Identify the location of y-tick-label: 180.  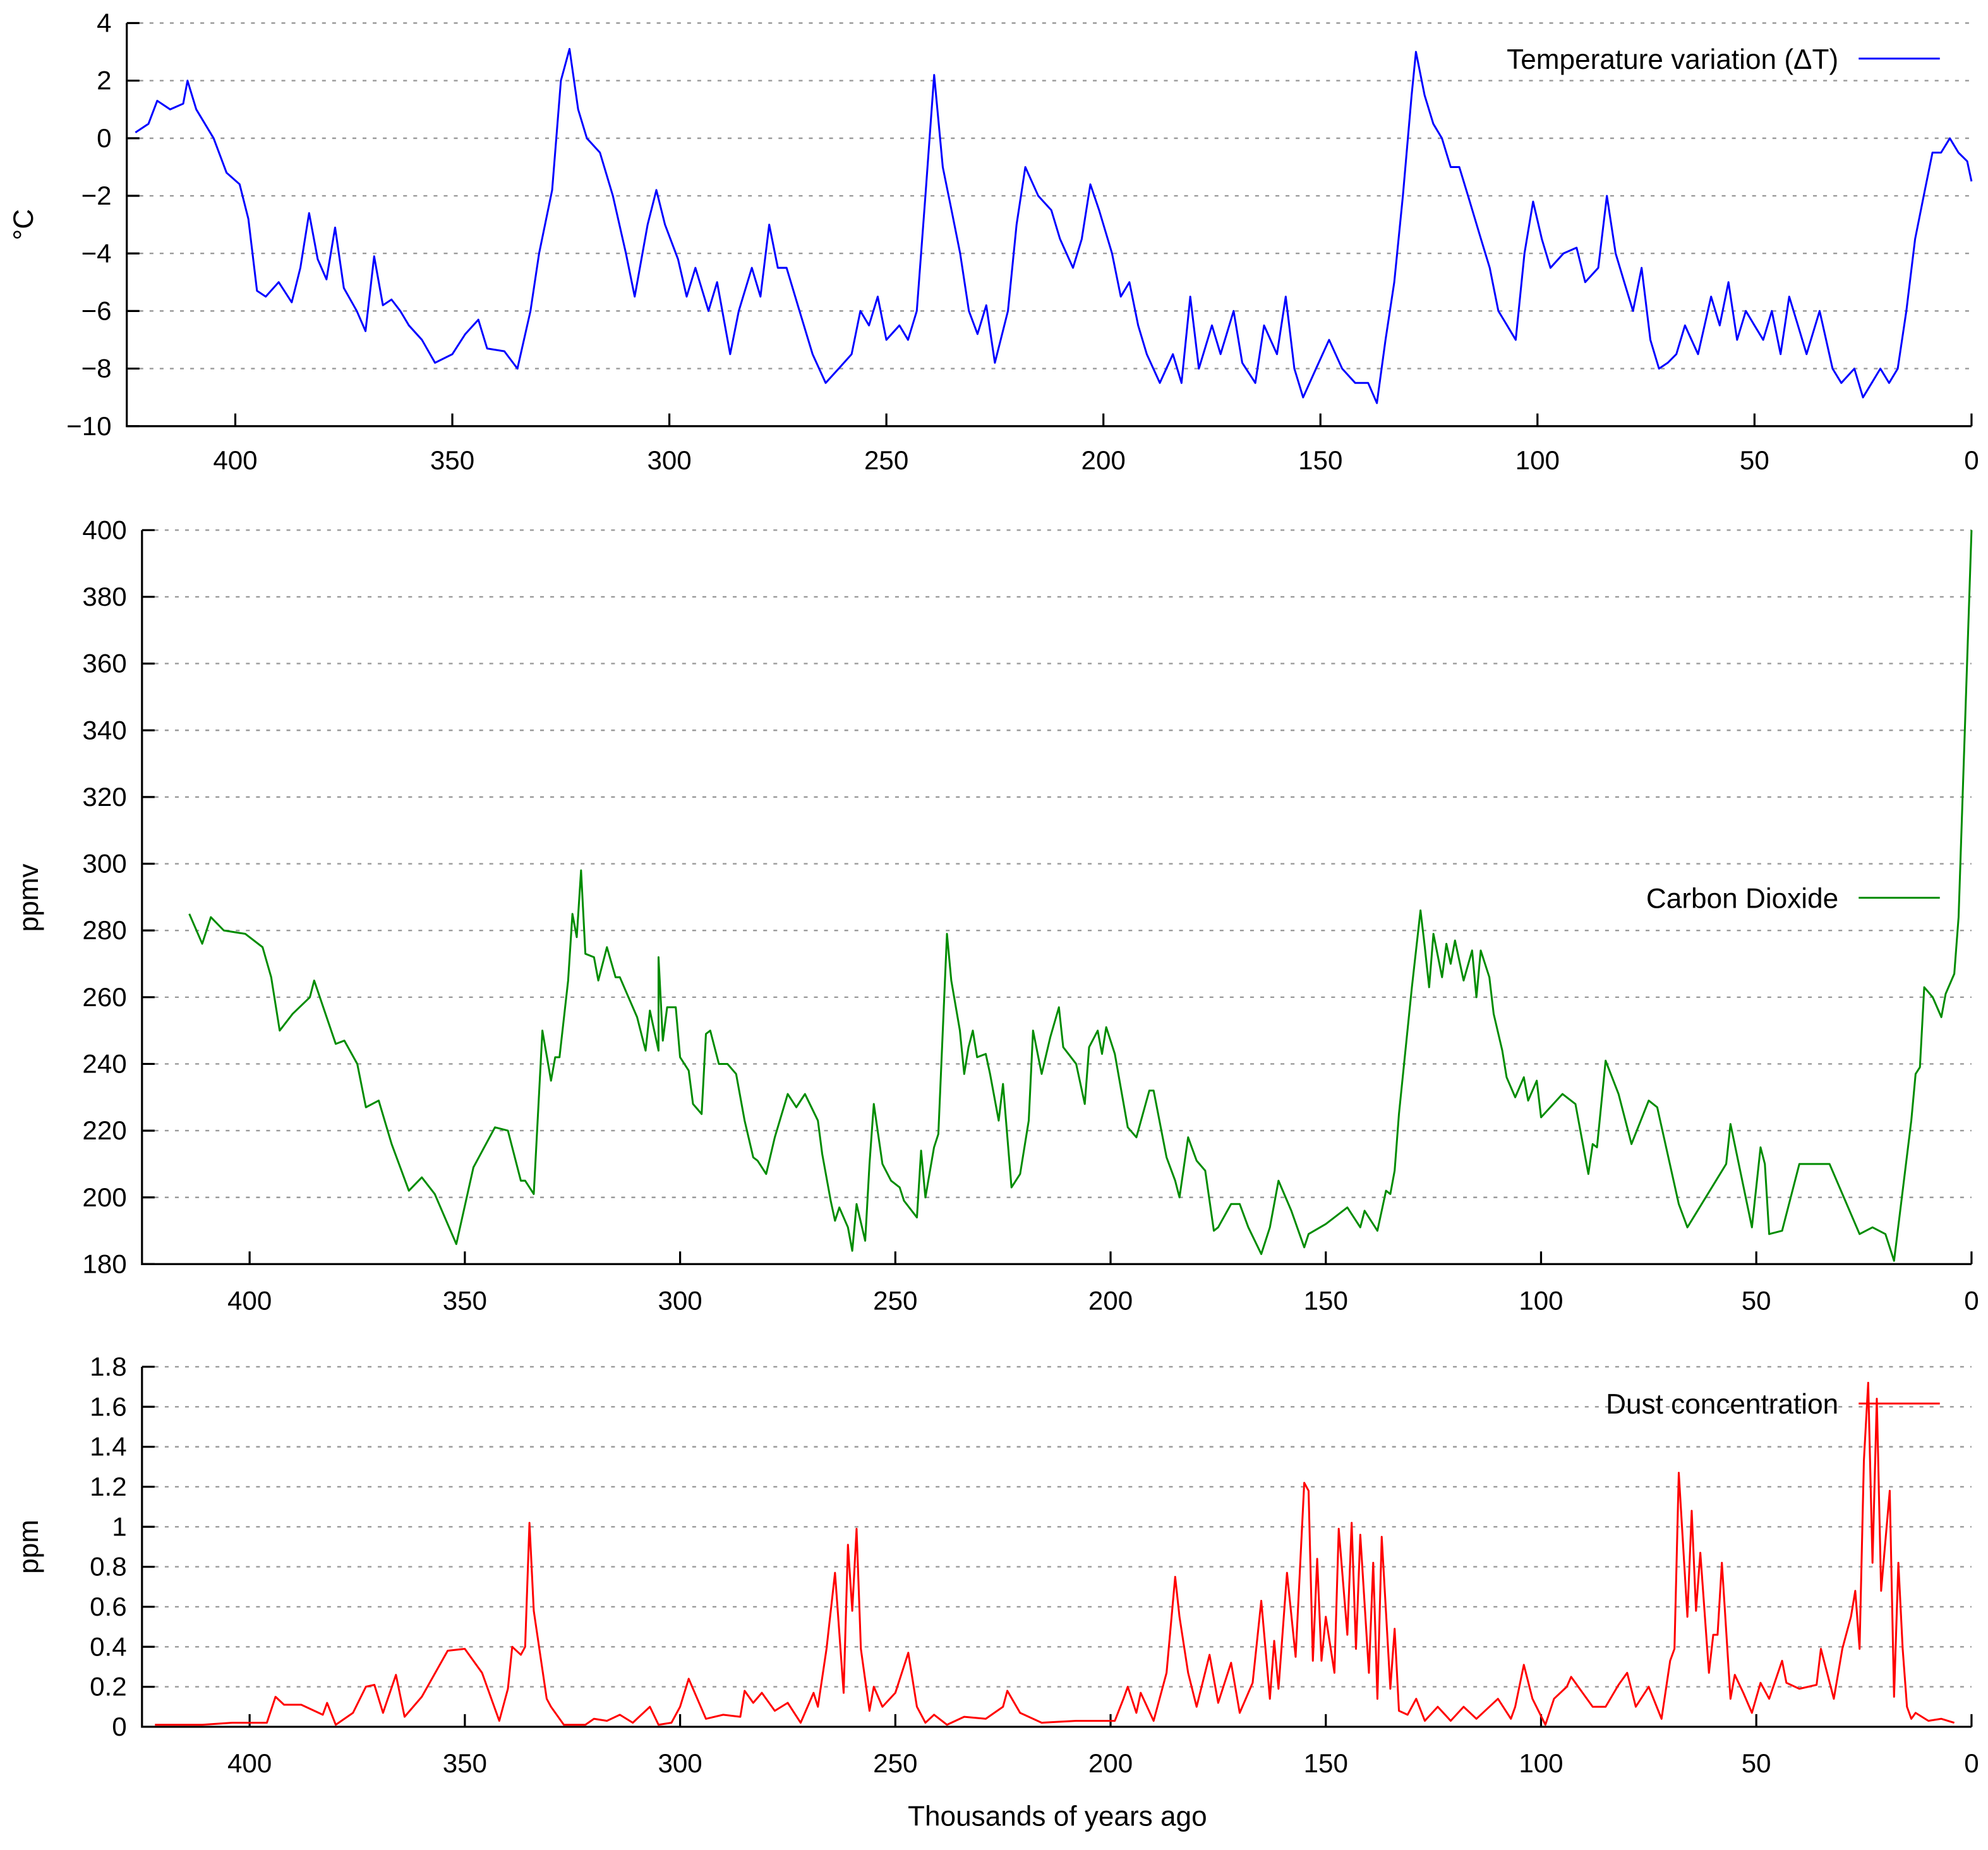
(104, 1263).